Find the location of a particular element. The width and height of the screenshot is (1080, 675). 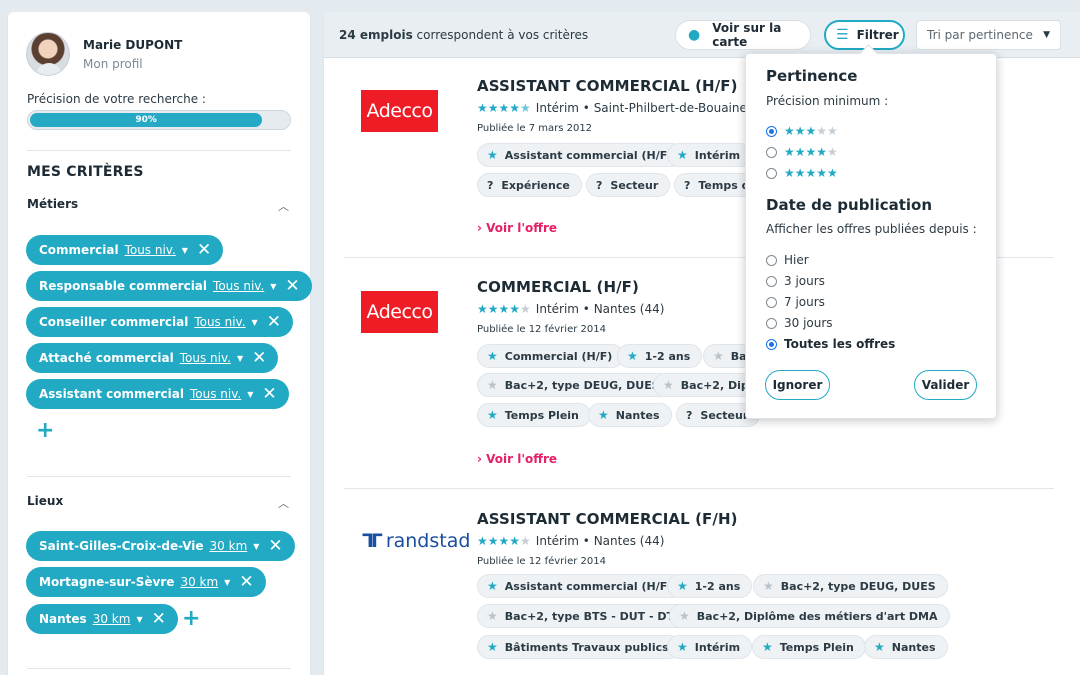

criteria-title: MES CRITÈRES is located at coordinates (85, 172).